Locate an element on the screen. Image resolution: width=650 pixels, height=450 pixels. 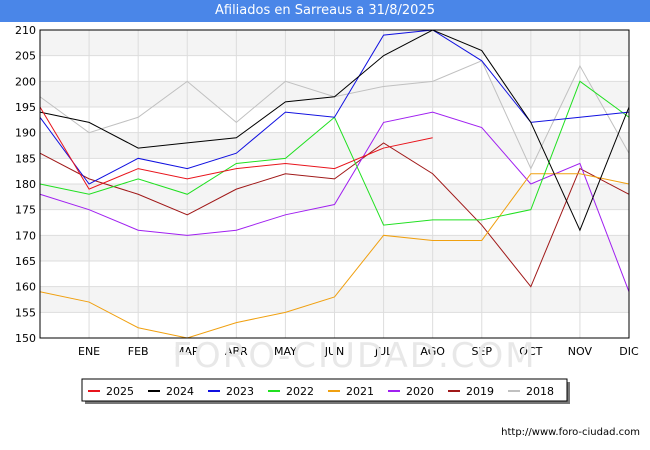
legend-label-2023: 2023 is located at coordinates (240, 391).